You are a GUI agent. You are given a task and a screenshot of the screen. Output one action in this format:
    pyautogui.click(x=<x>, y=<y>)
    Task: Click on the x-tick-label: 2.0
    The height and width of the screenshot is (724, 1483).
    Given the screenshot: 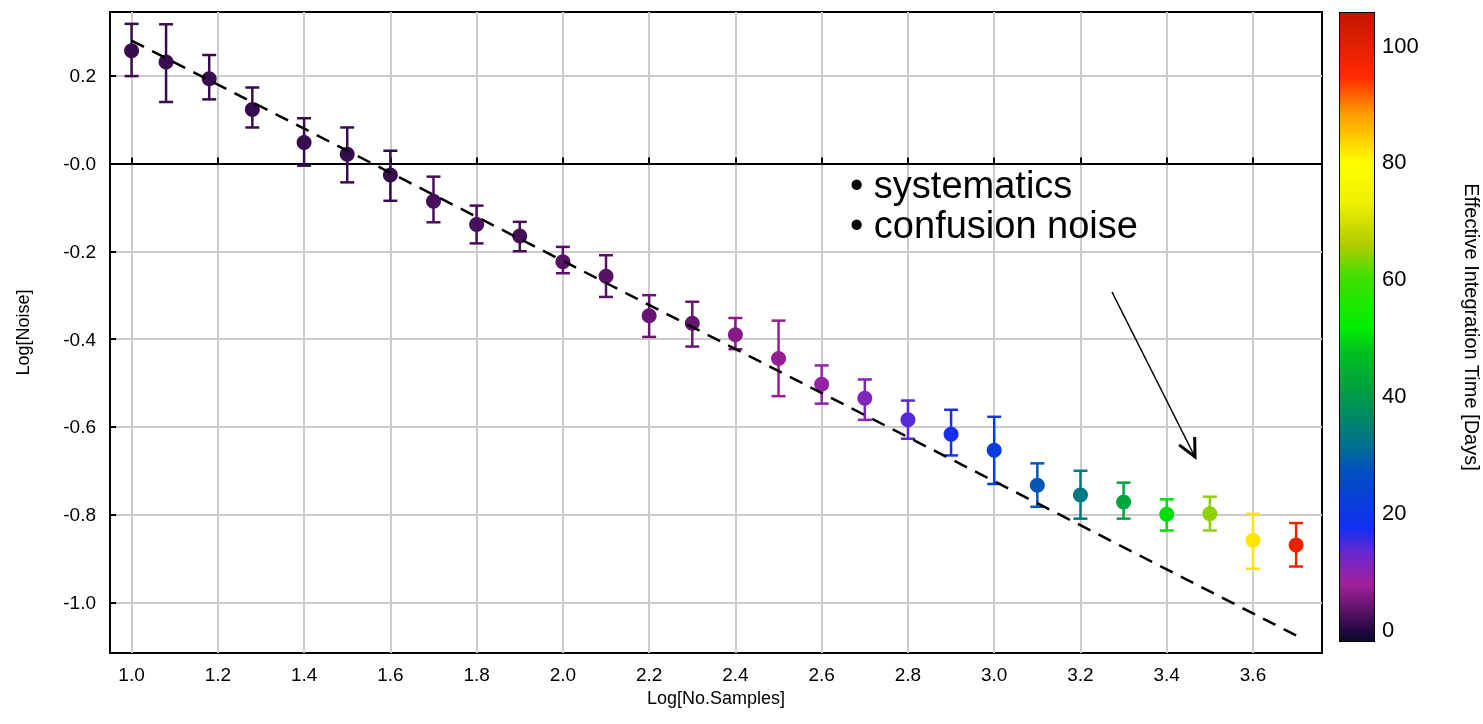 What is the action you would take?
    pyautogui.click(x=563, y=674)
    